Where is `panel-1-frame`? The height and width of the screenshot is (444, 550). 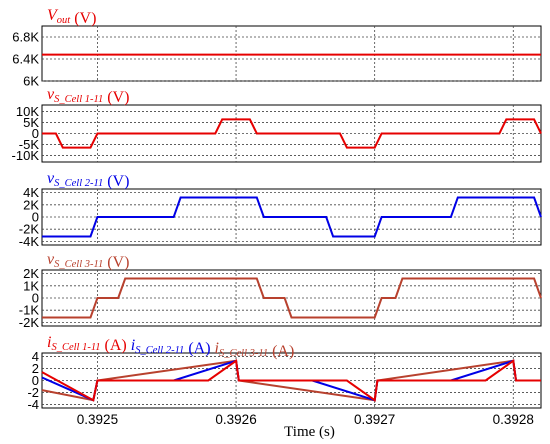 panel-1-frame is located at coordinates (291, 53).